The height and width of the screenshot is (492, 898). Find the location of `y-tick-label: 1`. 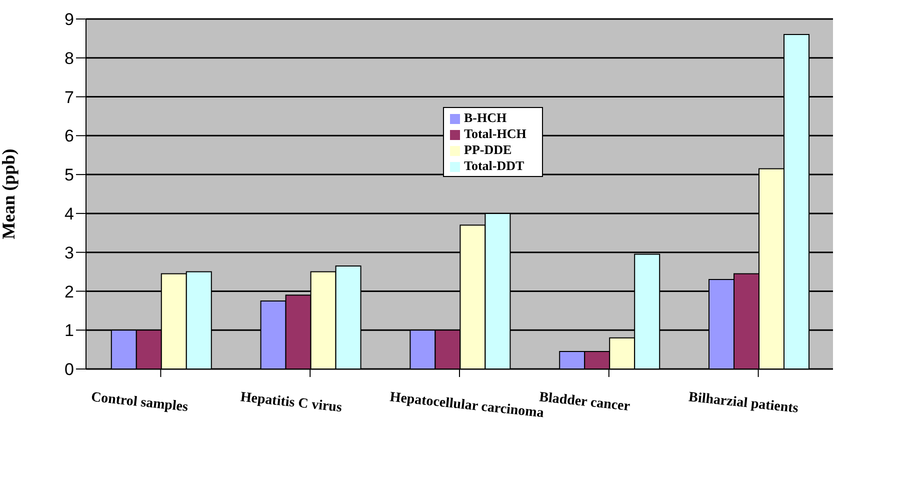

y-tick-label: 1 is located at coordinates (69, 330).